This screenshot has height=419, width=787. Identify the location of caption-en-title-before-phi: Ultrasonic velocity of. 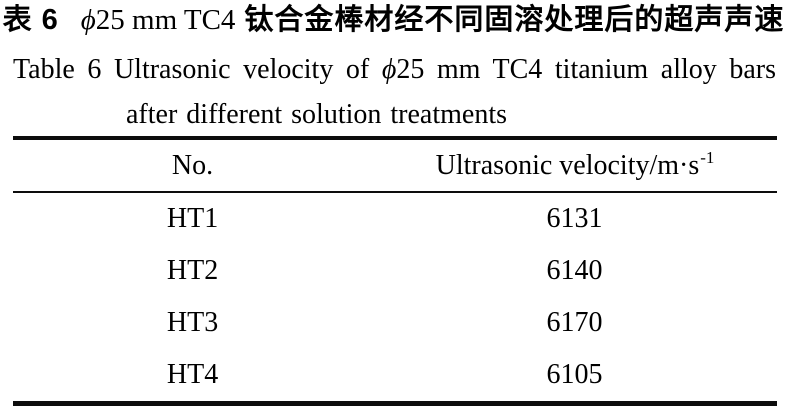
(241, 69).